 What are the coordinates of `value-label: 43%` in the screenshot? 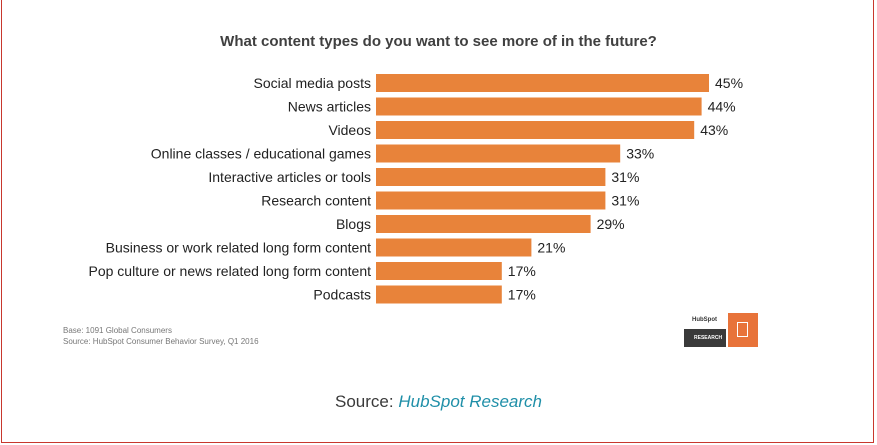 It's located at (714, 130).